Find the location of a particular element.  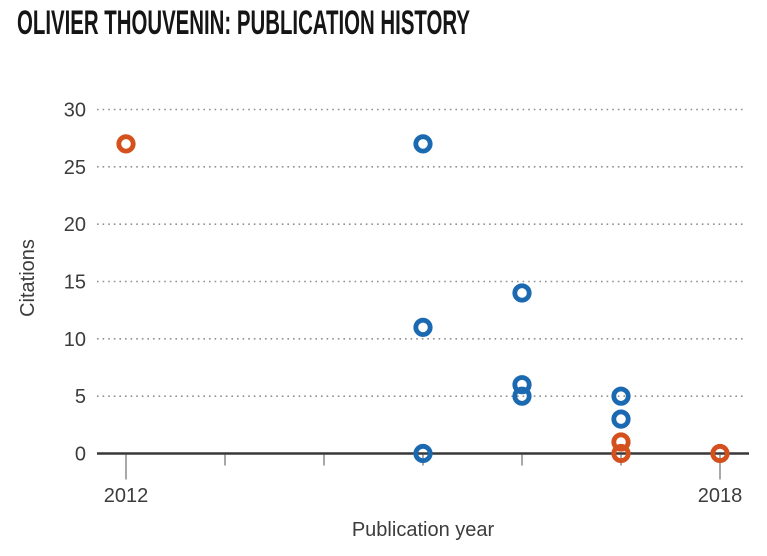

y-tick-label-30: 30 is located at coordinates (75, 110).